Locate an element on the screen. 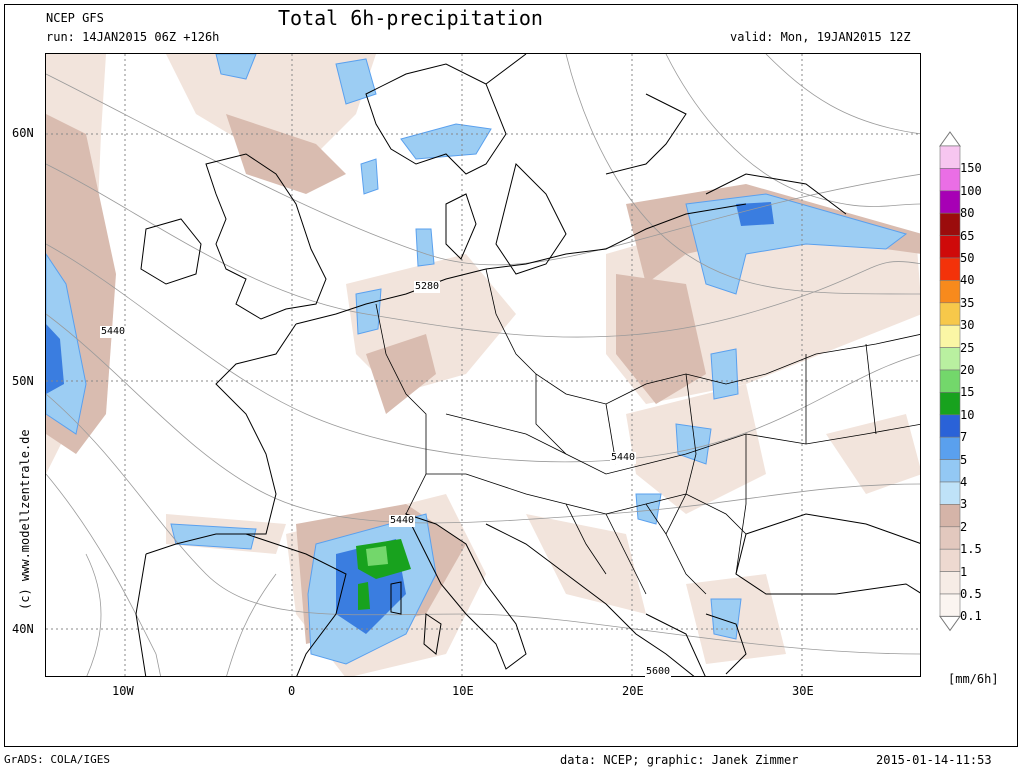 The width and height of the screenshot is (1024, 768). lat-label-40n: 40N is located at coordinates (23, 629).